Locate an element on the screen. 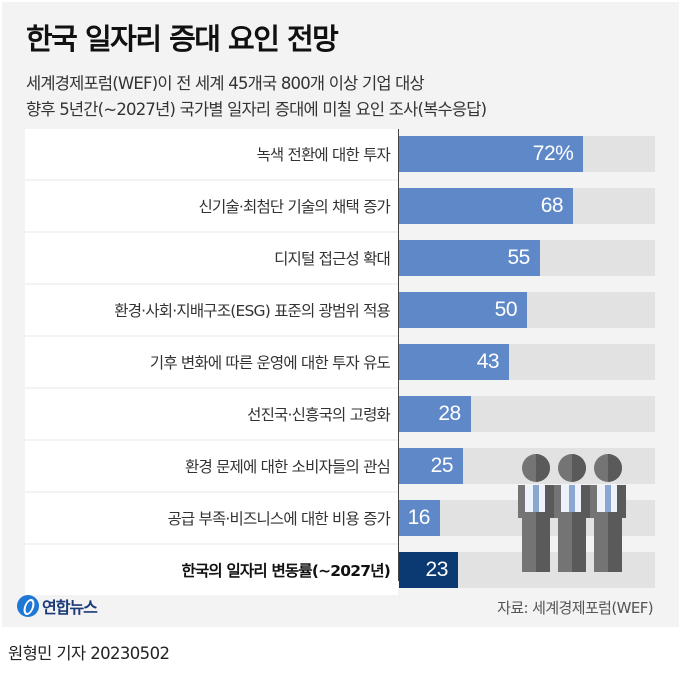 This screenshot has height=681, width=681. data-bar: 28 is located at coordinates (435, 414).